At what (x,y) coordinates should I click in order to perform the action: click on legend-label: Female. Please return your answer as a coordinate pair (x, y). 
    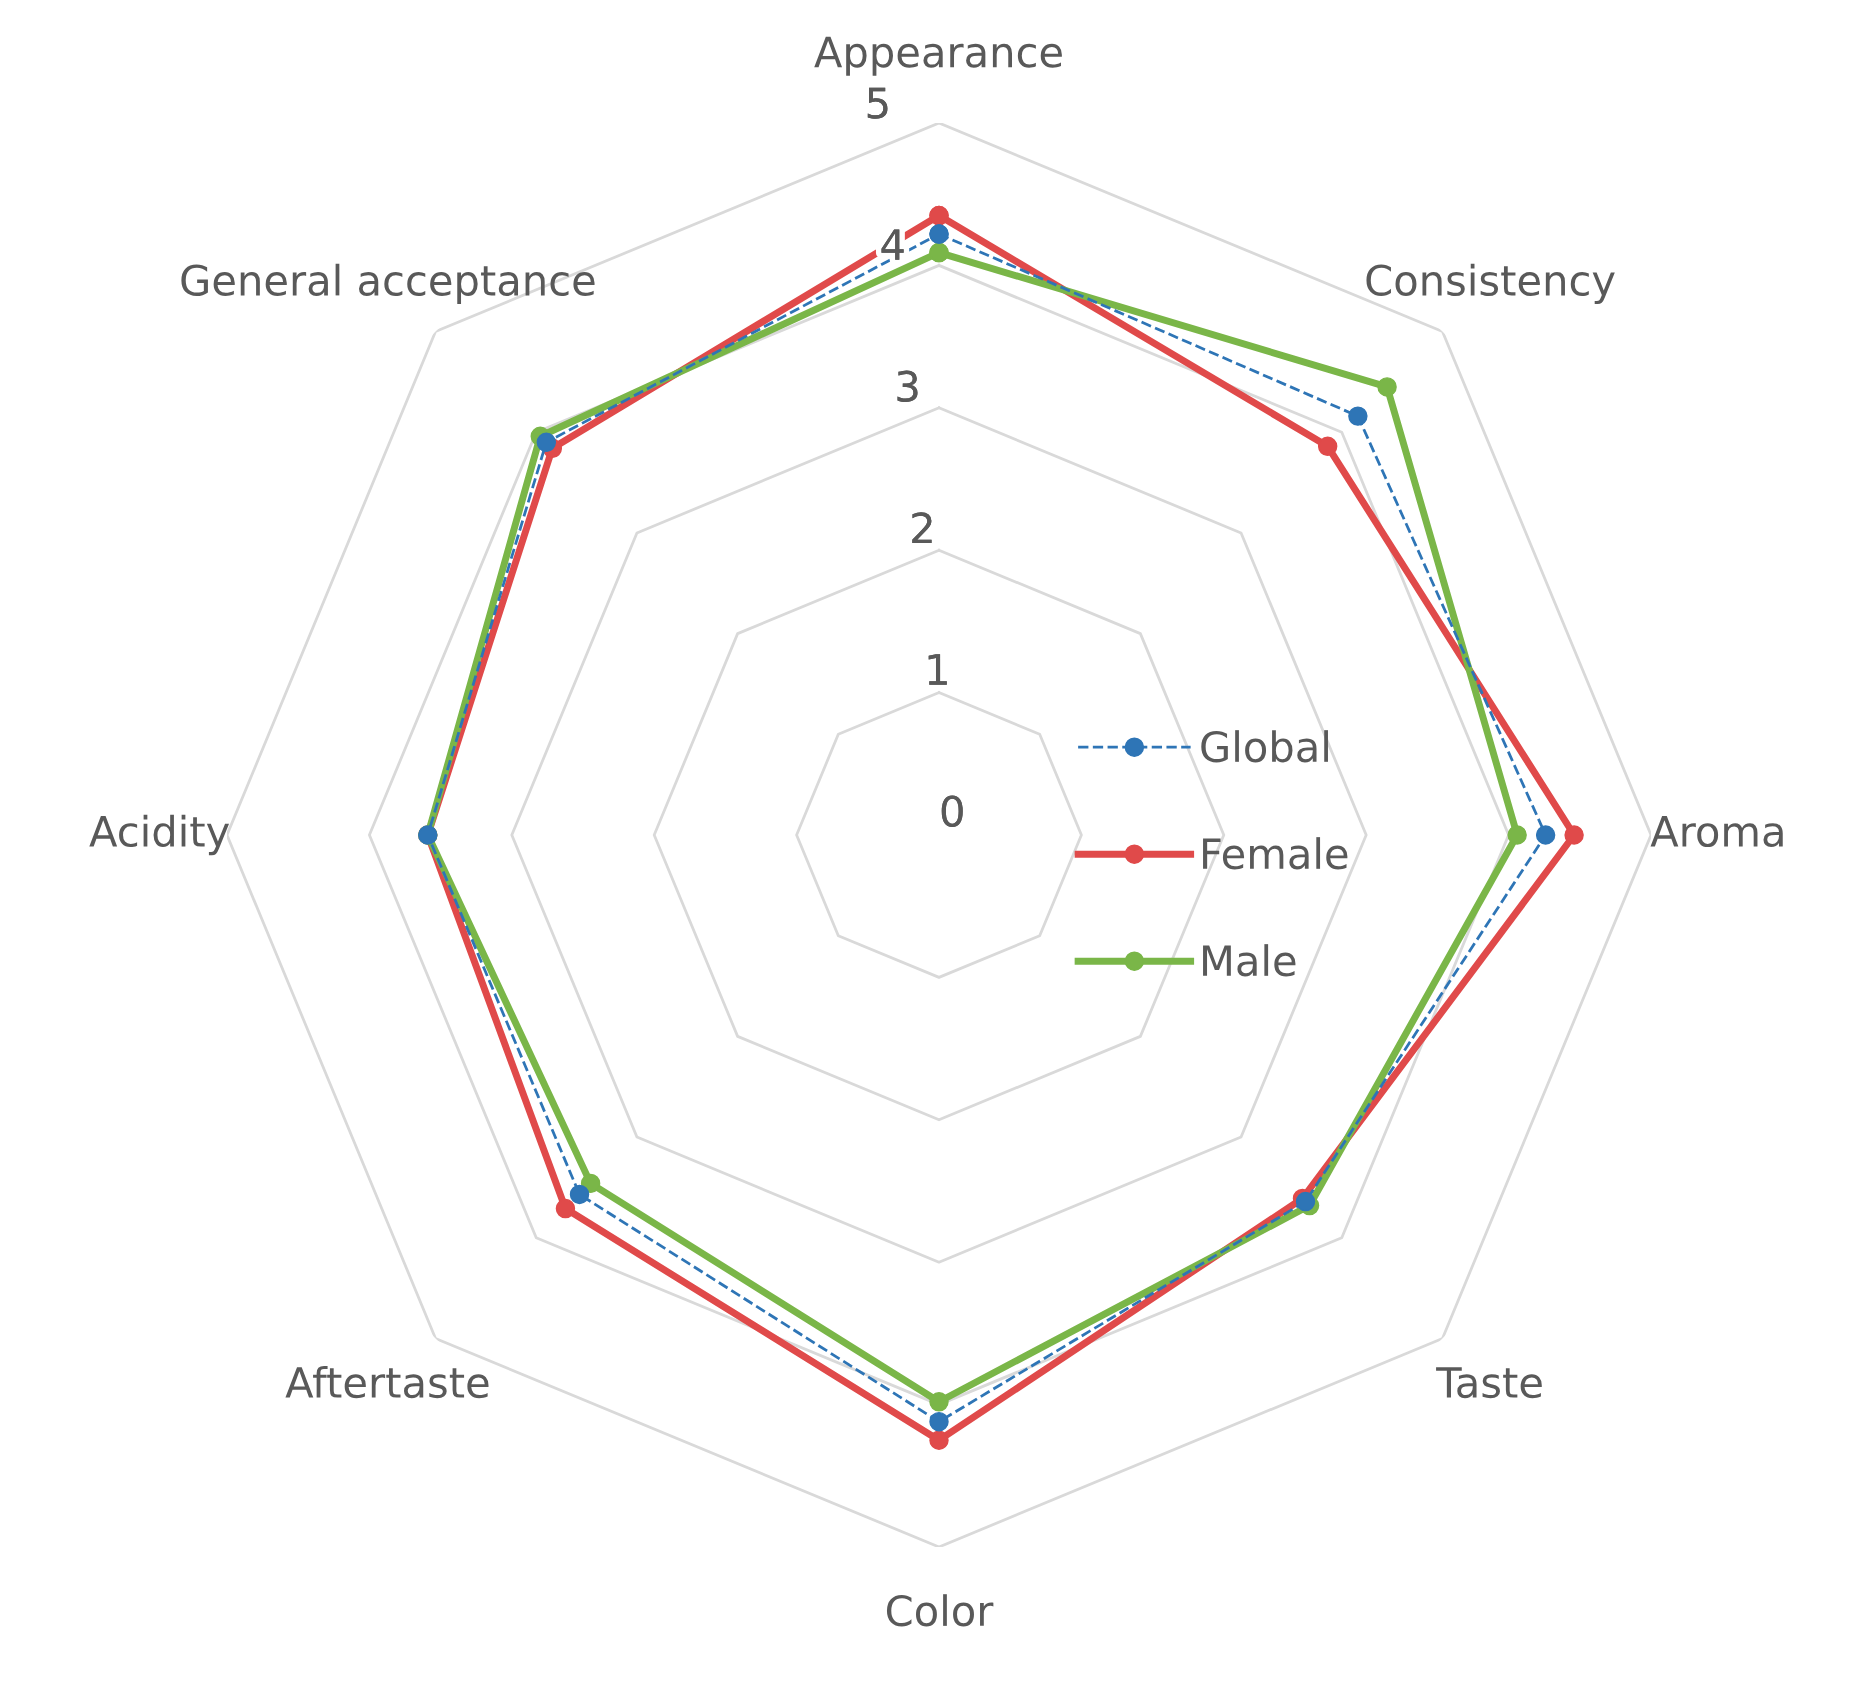
    Looking at the image, I should click on (1275, 853).